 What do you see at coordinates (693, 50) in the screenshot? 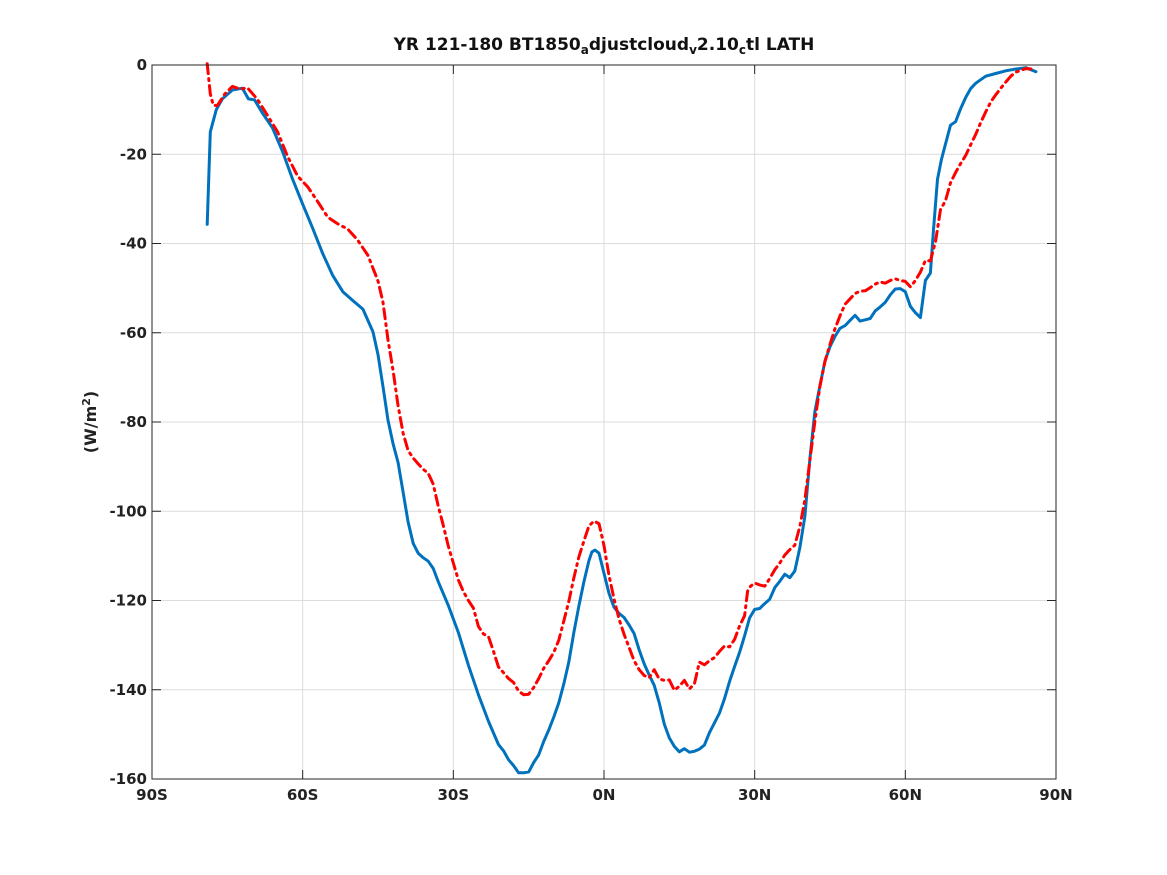
I see `title-subscript: v` at bounding box center [693, 50].